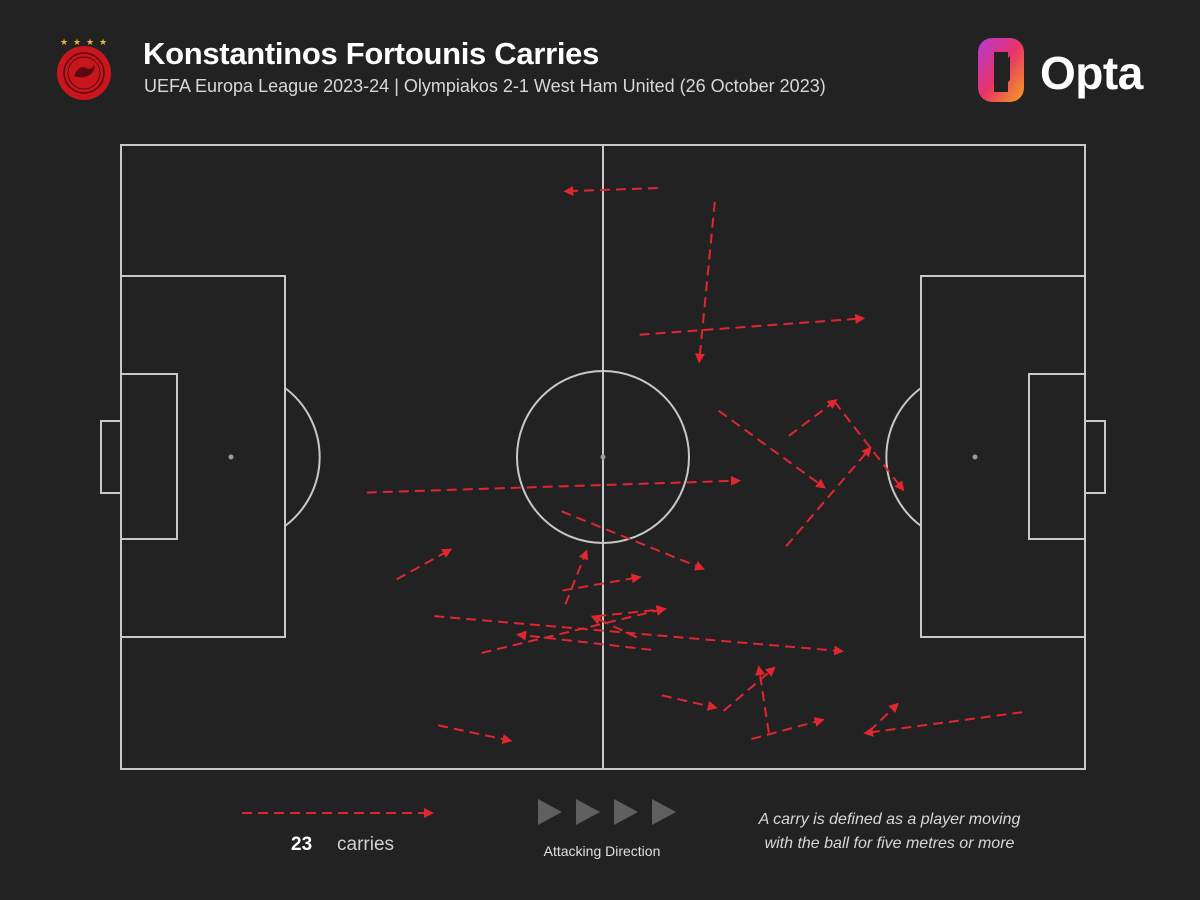 The image size is (1200, 900). Describe the element at coordinates (1095, 457) in the screenshot. I see `right-goal` at that location.